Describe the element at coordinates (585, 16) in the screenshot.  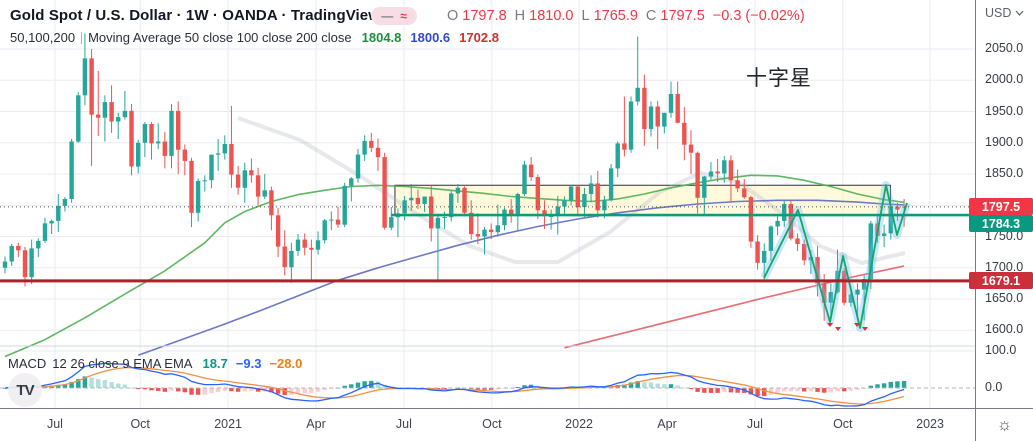
I see `low-label: L` at that location.